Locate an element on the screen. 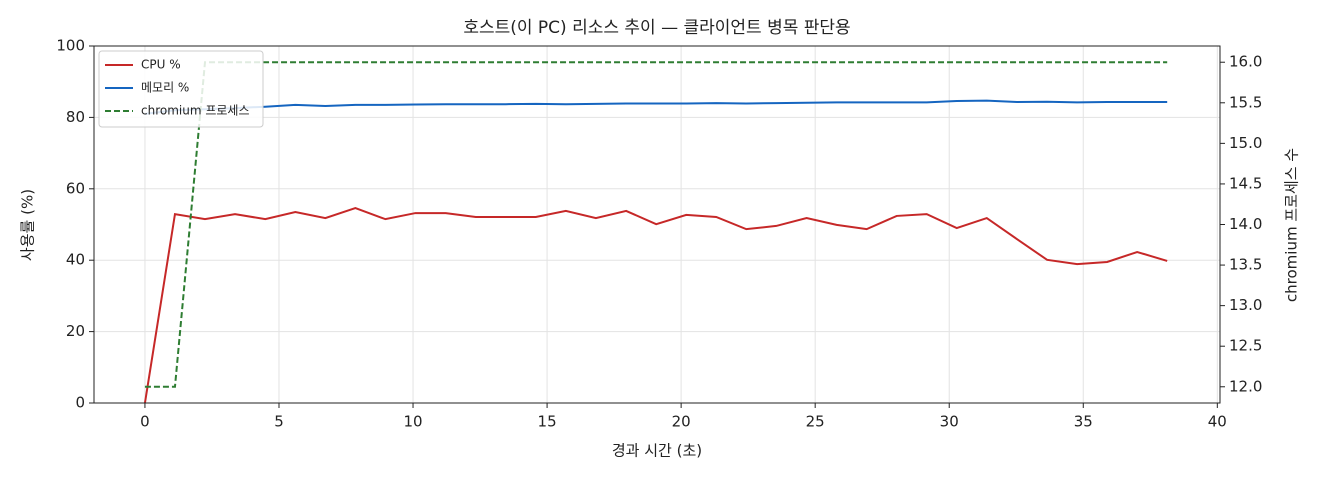  x-tick-label: 25 is located at coordinates (815, 422).